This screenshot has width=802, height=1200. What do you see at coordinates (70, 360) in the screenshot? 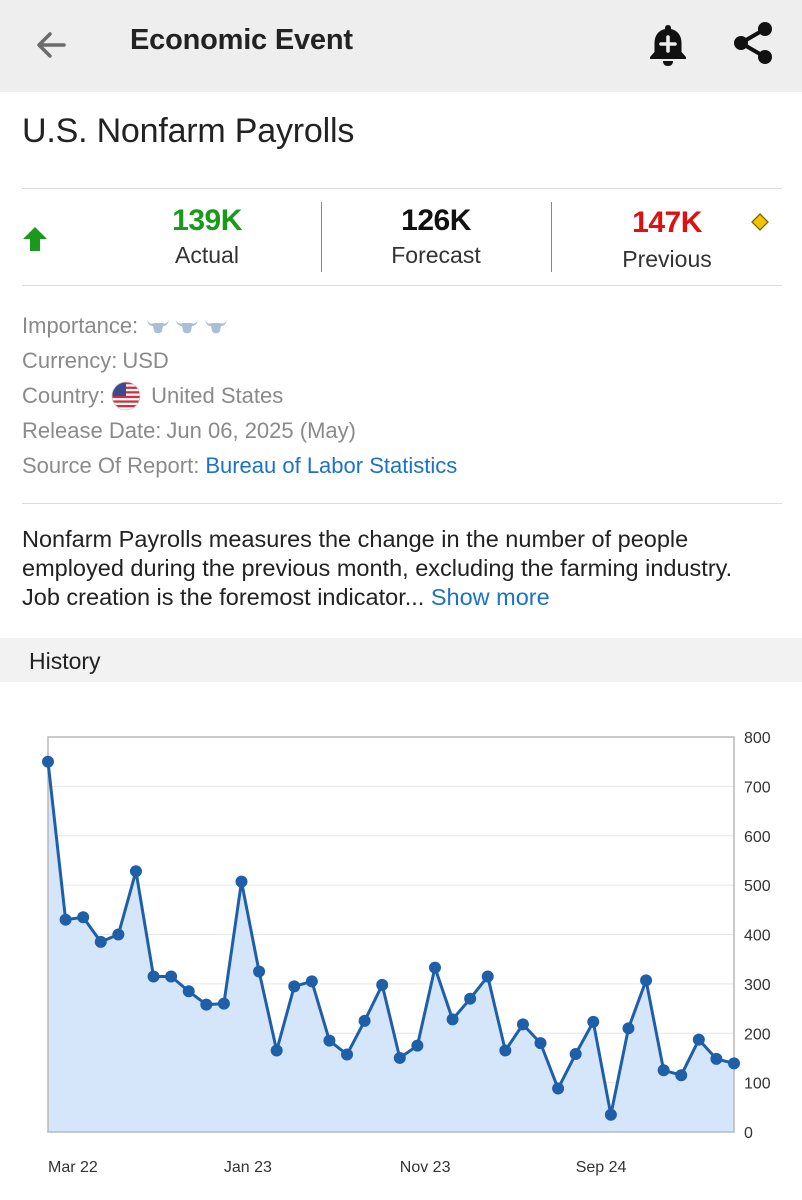
I see `currency-label: Currency:` at bounding box center [70, 360].